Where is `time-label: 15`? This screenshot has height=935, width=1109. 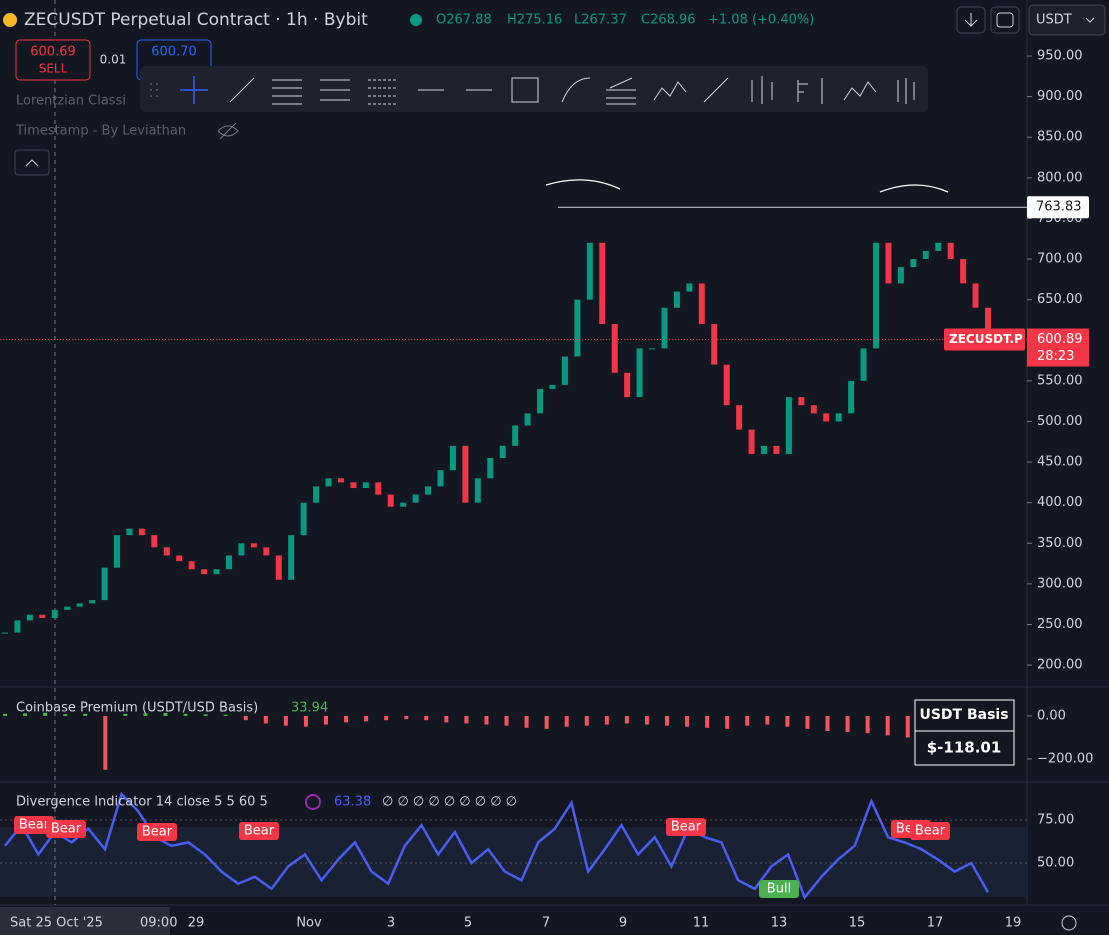 time-label: 15 is located at coordinates (857, 923).